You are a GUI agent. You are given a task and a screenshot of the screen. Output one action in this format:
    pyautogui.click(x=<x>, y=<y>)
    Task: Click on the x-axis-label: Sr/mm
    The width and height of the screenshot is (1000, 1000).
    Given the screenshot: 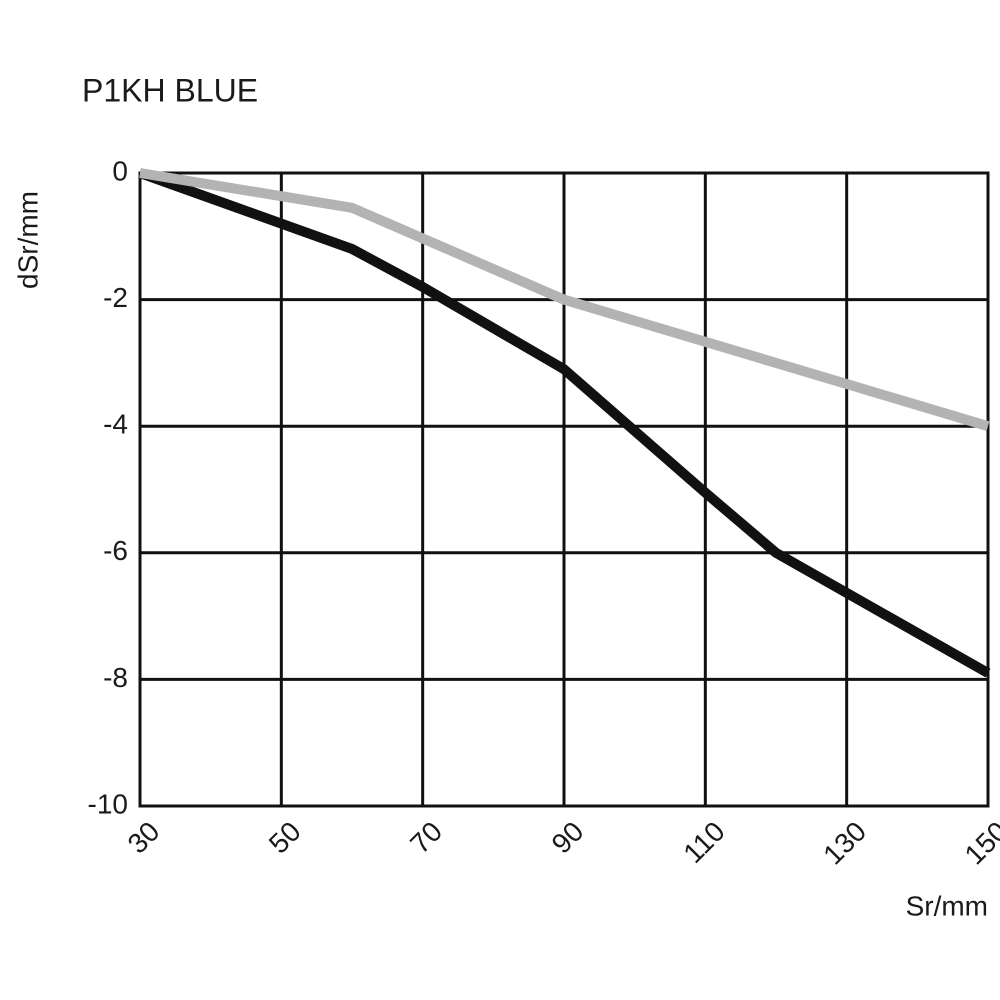 What is the action you would take?
    pyautogui.click(x=947, y=905)
    